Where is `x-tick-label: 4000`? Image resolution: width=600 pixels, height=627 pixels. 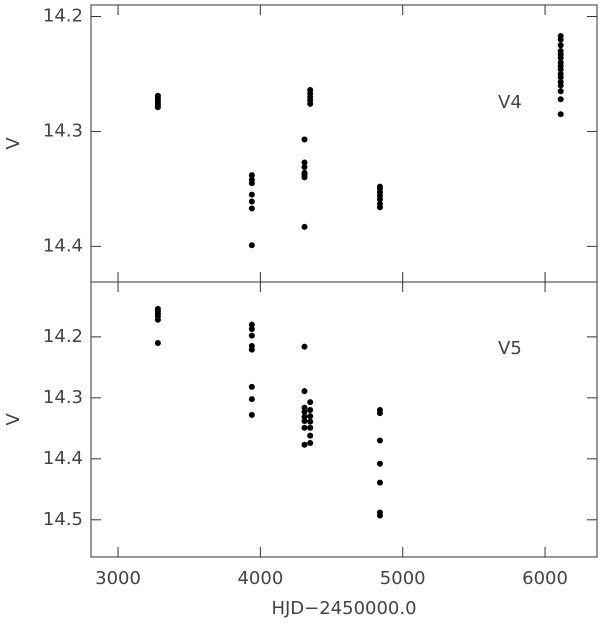 x-tick-label: 4000 is located at coordinates (260, 578).